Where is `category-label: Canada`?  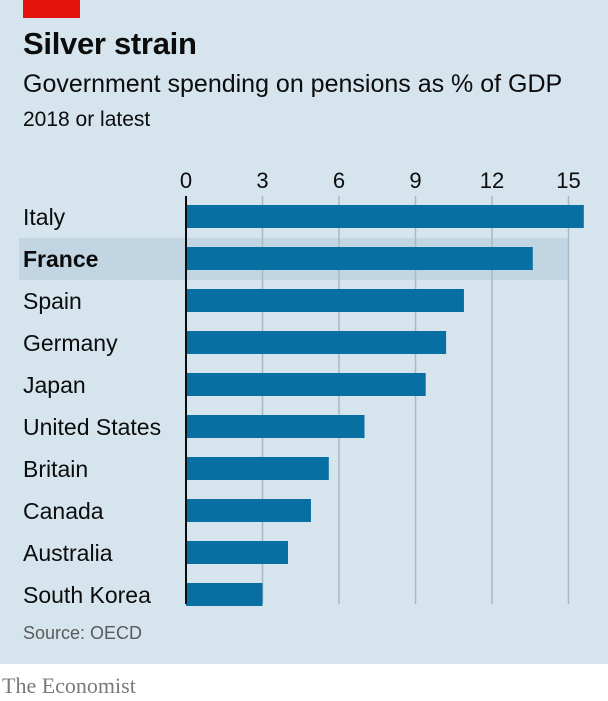 category-label: Canada is located at coordinates (63, 511).